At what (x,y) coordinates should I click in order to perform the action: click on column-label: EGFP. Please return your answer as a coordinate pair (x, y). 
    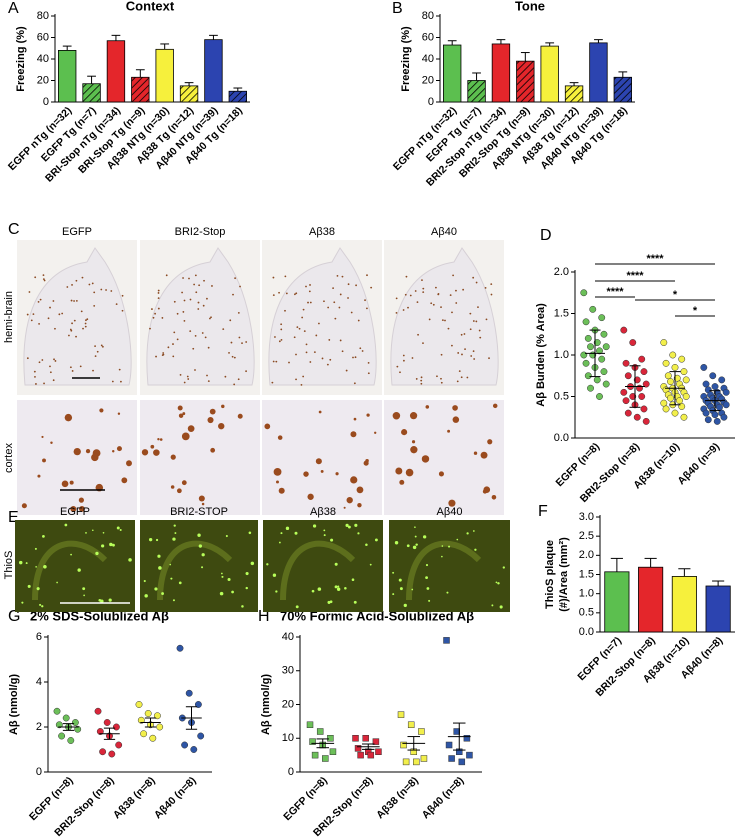
    Looking at the image, I should click on (75, 512).